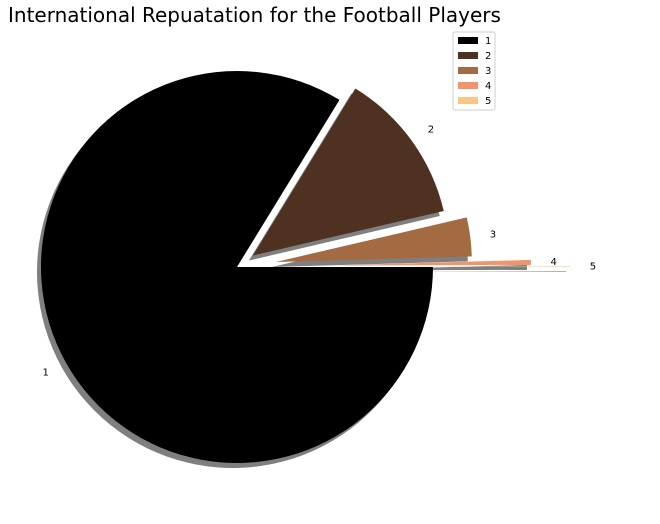 The width and height of the screenshot is (660, 524). What do you see at coordinates (554, 262) in the screenshot?
I see `slice-label-4: 4` at bounding box center [554, 262].